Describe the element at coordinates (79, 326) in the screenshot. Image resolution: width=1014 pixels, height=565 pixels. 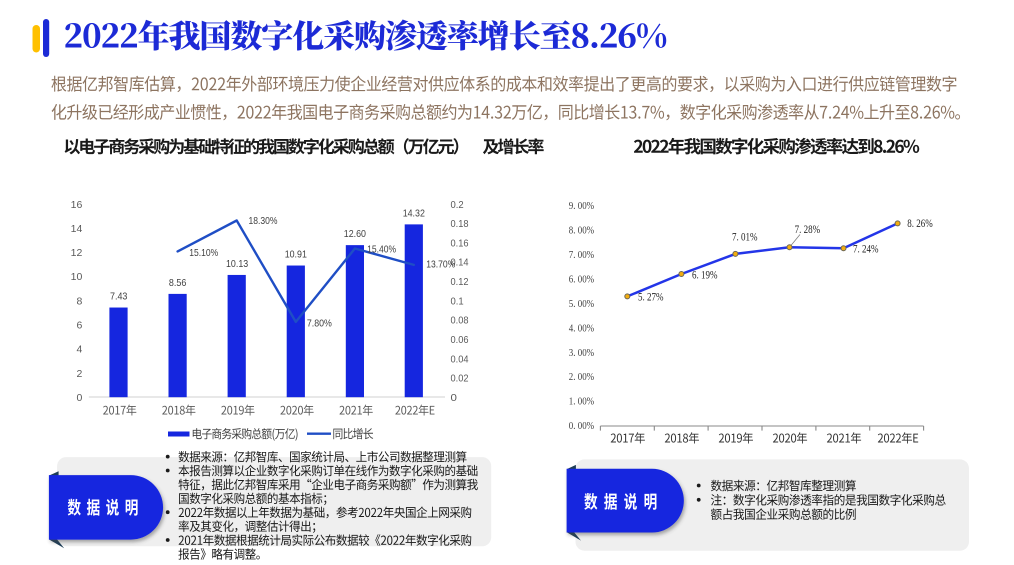
I see `svg-text: 6` at that location.